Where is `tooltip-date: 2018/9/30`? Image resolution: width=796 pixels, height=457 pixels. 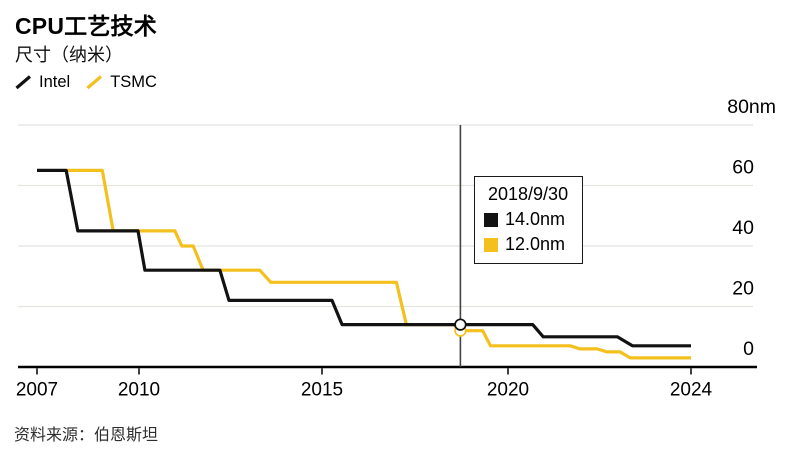 tooltip-date: 2018/9/30 is located at coordinates (528, 194).